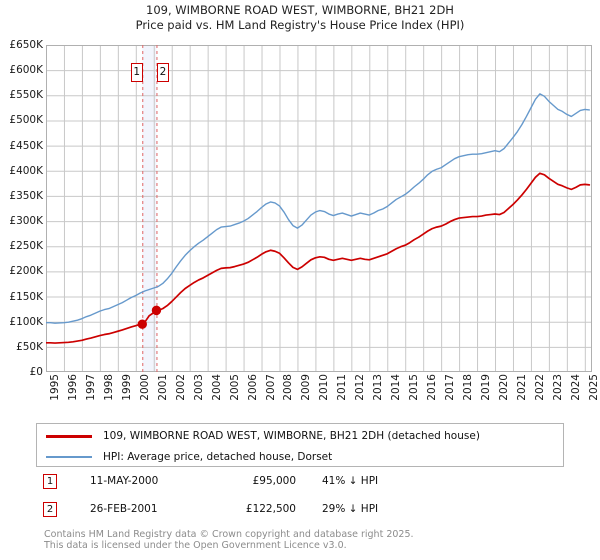  Describe the element at coordinates (26, 95) in the screenshot. I see `y-axis-tick-label: £550K` at that location.